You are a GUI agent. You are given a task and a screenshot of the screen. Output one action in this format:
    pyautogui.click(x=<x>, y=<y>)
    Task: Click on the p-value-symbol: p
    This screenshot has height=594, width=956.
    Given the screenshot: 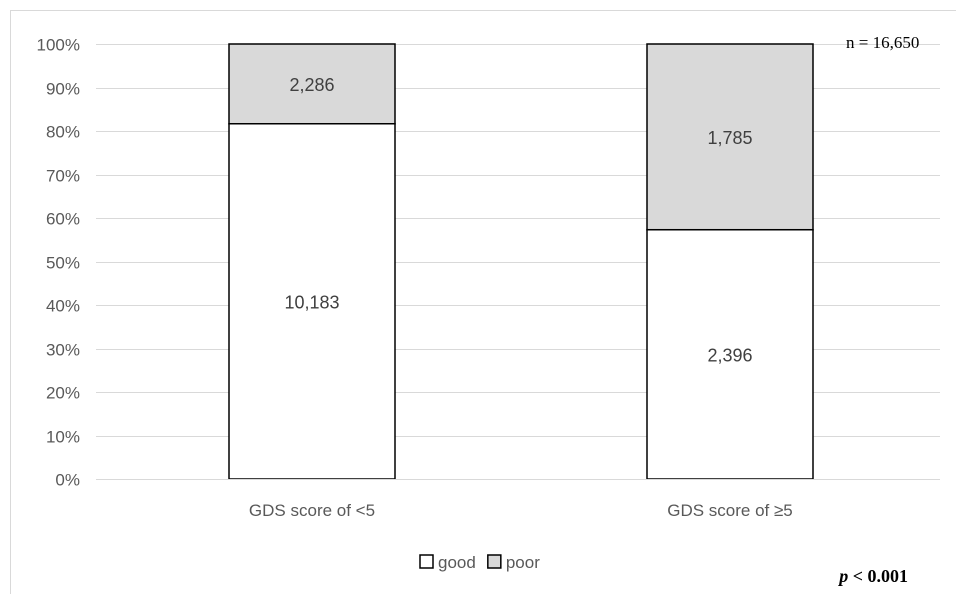 What is the action you would take?
    pyautogui.click(x=842, y=576)
    